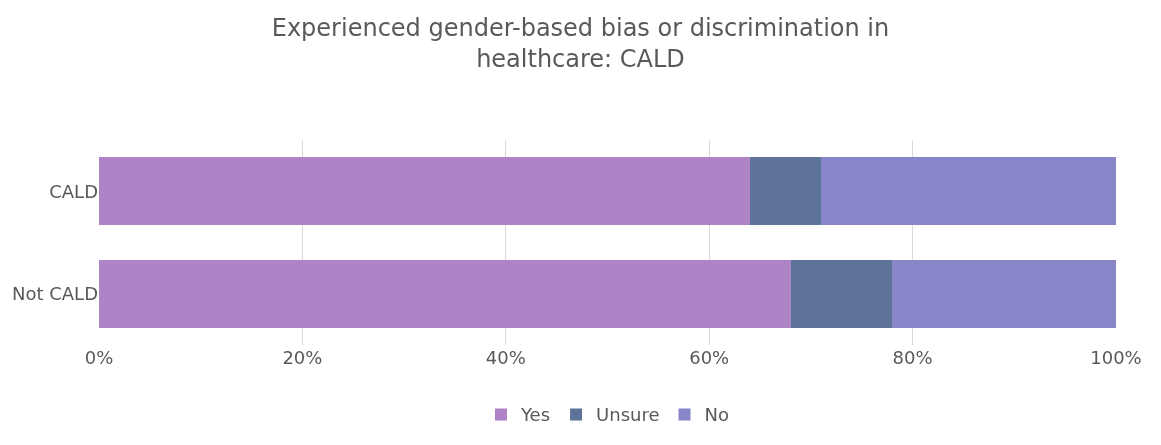 The width and height of the screenshot is (1161, 445). What do you see at coordinates (709, 357) in the screenshot?
I see `x-tick-label: 60%` at bounding box center [709, 357].